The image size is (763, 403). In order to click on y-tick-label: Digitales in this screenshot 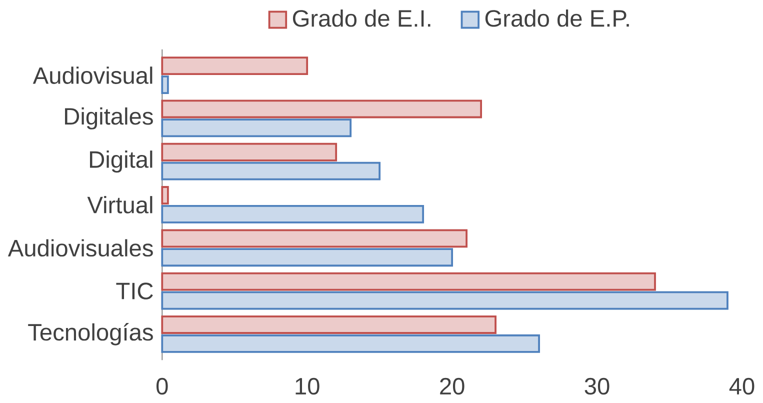, I will do `click(109, 119)`.